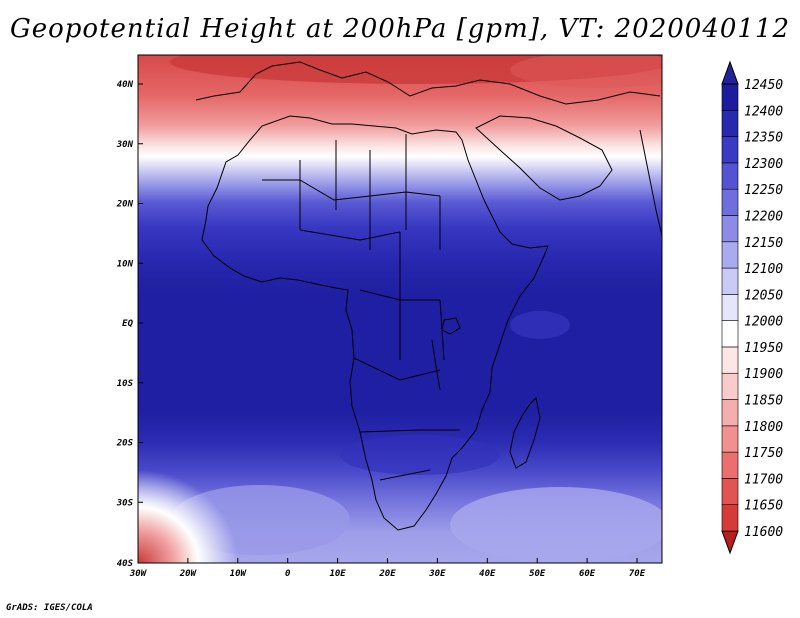 The height and width of the screenshot is (618, 800). I want to click on arabian-peninsula, so click(544, 158).